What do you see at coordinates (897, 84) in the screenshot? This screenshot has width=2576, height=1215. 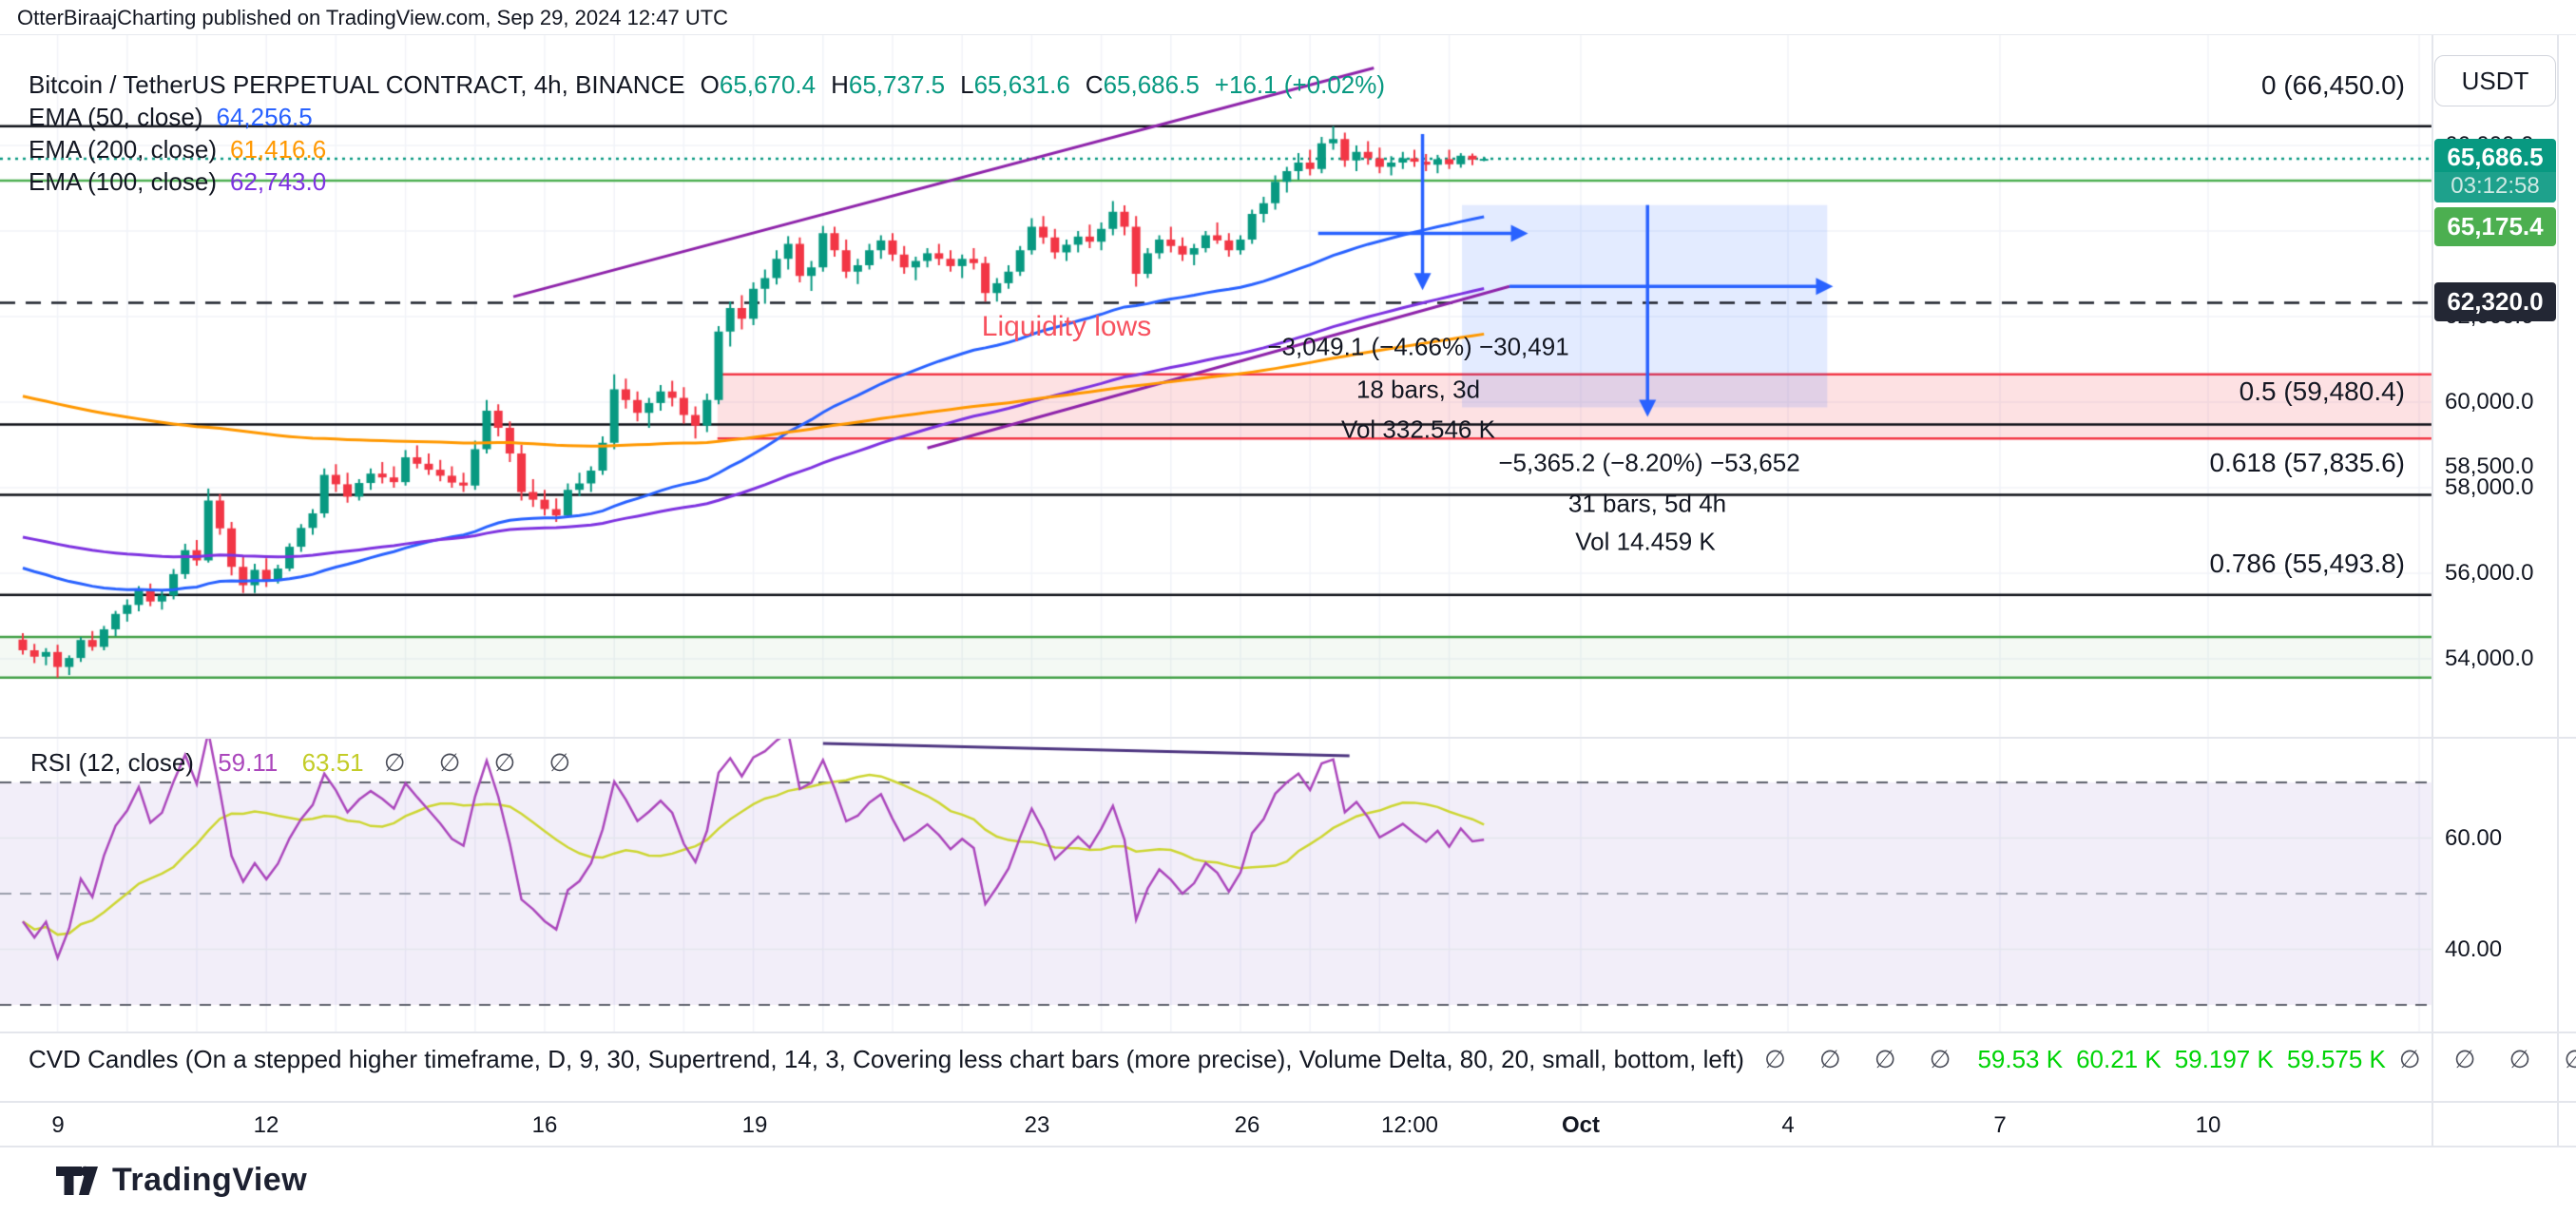 I see `ohlc-value: 65,737.5` at bounding box center [897, 84].